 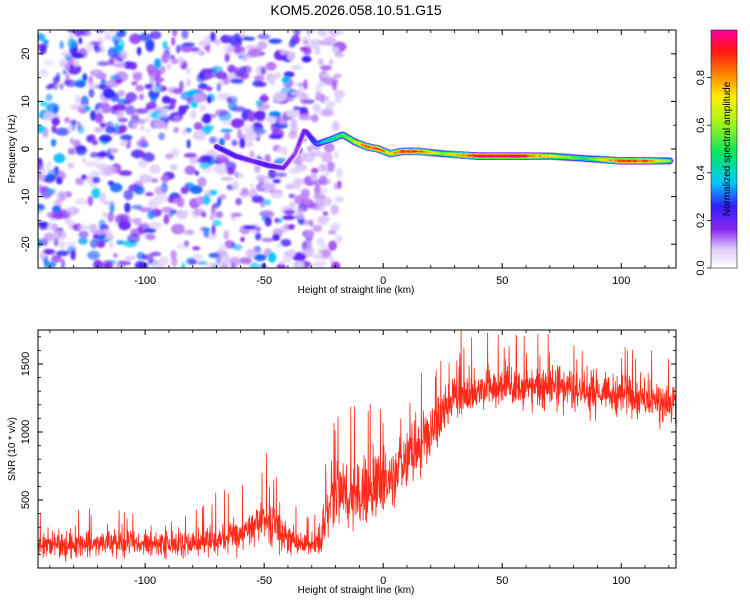 I want to click on colorbar-tick-label: 0.2, so click(x=701, y=220).